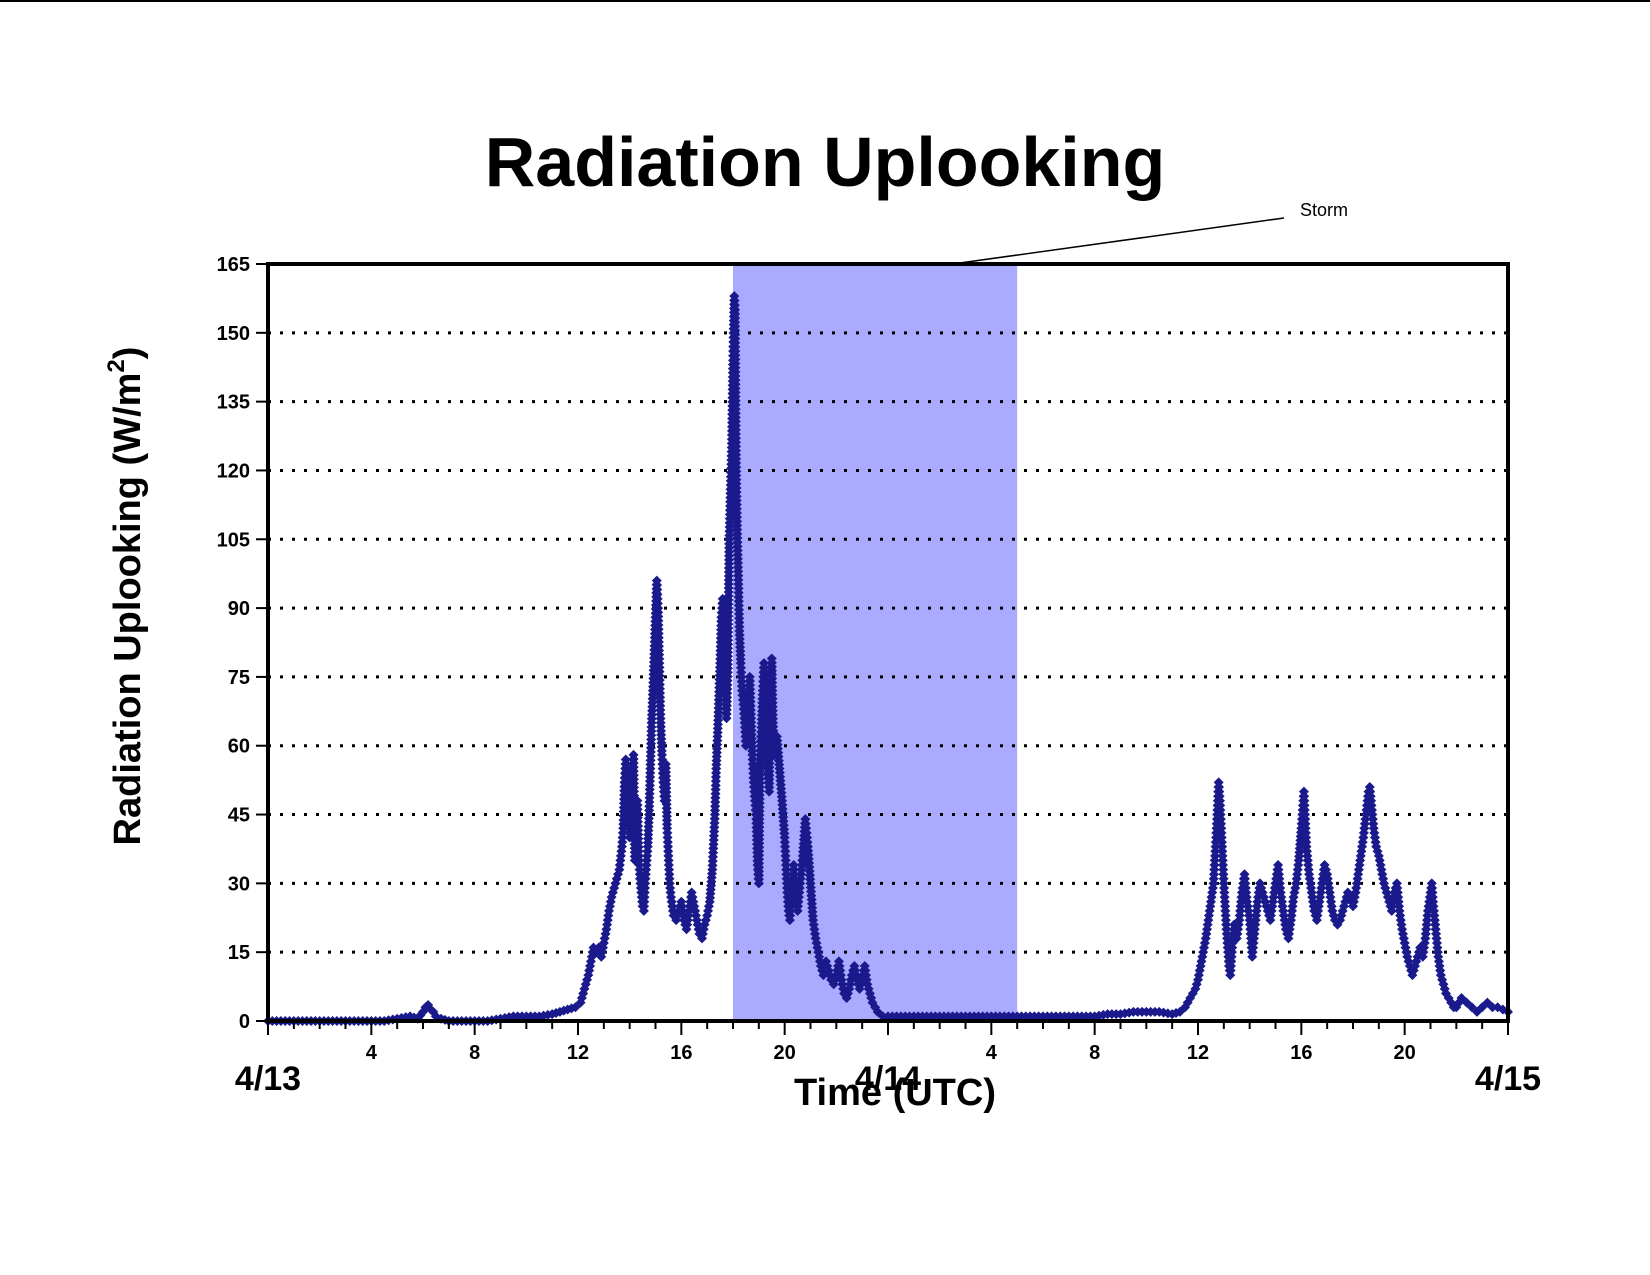 This screenshot has height=1275, width=1650. What do you see at coordinates (239, 816) in the screenshot?
I see `y-tick-label: 45` at bounding box center [239, 816].